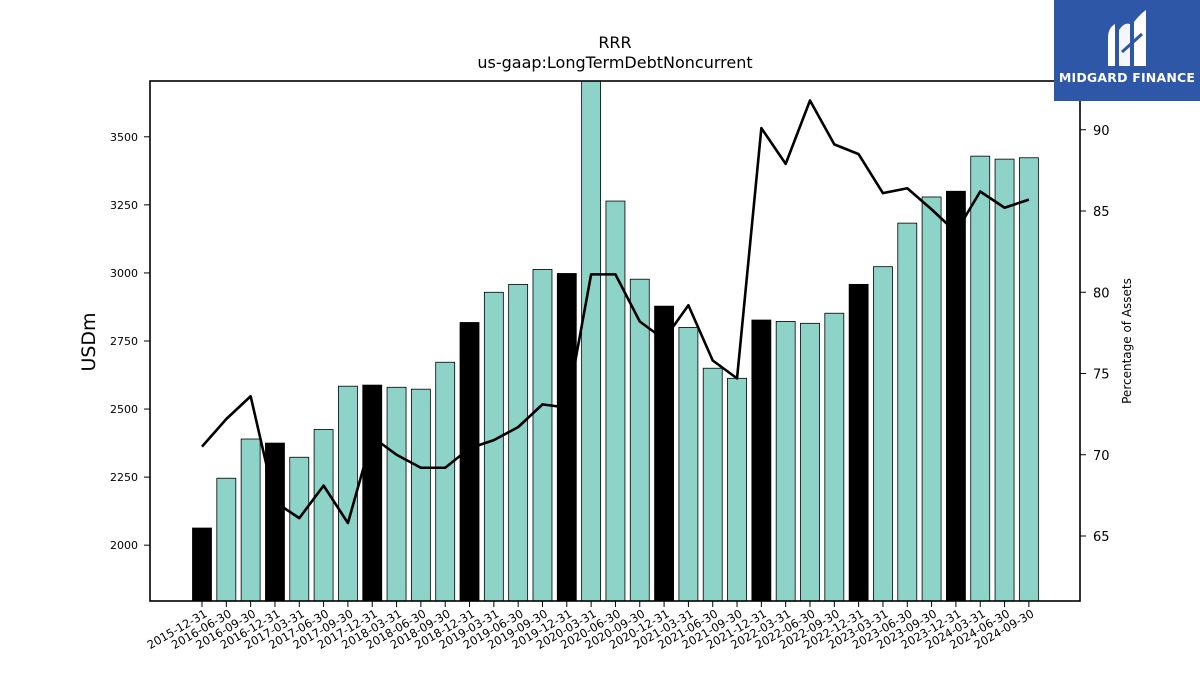 This screenshot has height=675, width=1200. Describe the element at coordinates (615, 62) in the screenshot. I see `chart-subtitle: us-gaap:LongTermDebtNoncurrent` at that location.